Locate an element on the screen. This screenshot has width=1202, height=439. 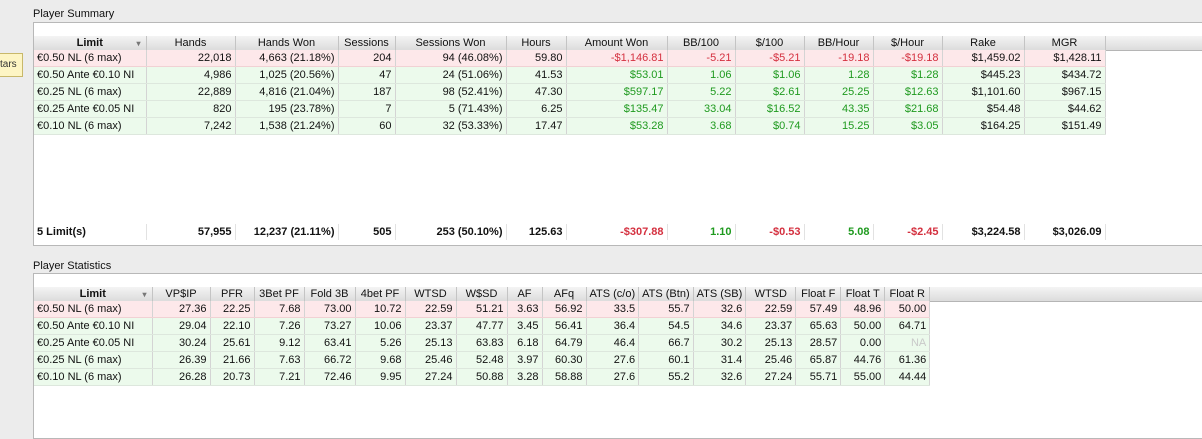
cell-wtsd: 22.59 is located at coordinates (431, 309).